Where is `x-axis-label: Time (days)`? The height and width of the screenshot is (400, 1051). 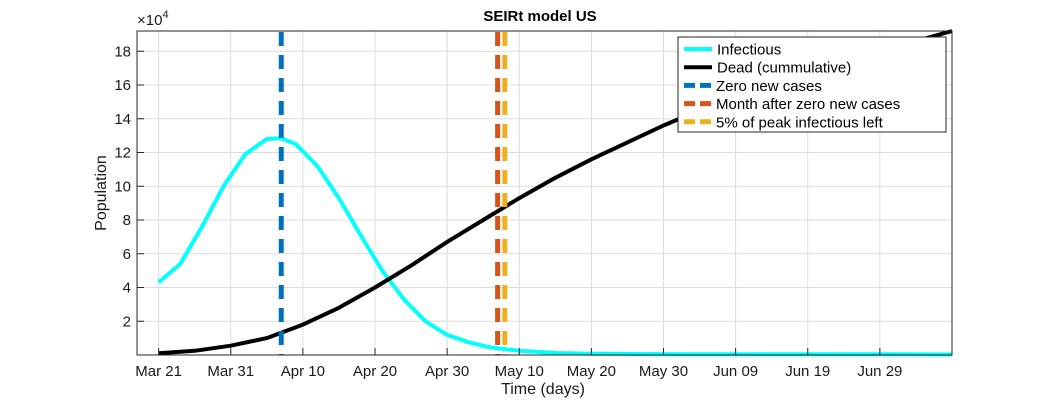 x-axis-label: Time (days) is located at coordinates (543, 389).